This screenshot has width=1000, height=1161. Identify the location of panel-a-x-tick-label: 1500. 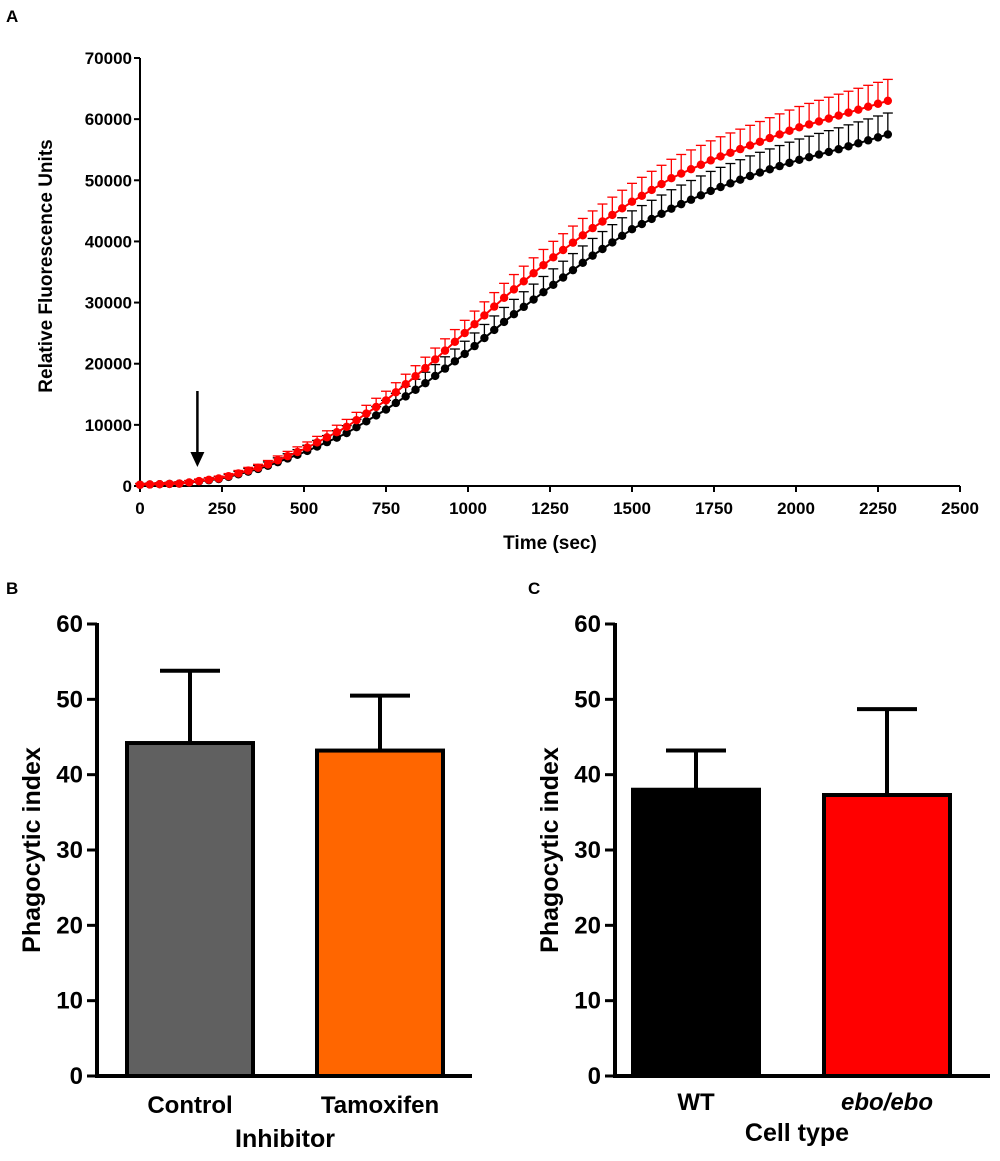
(632, 508).